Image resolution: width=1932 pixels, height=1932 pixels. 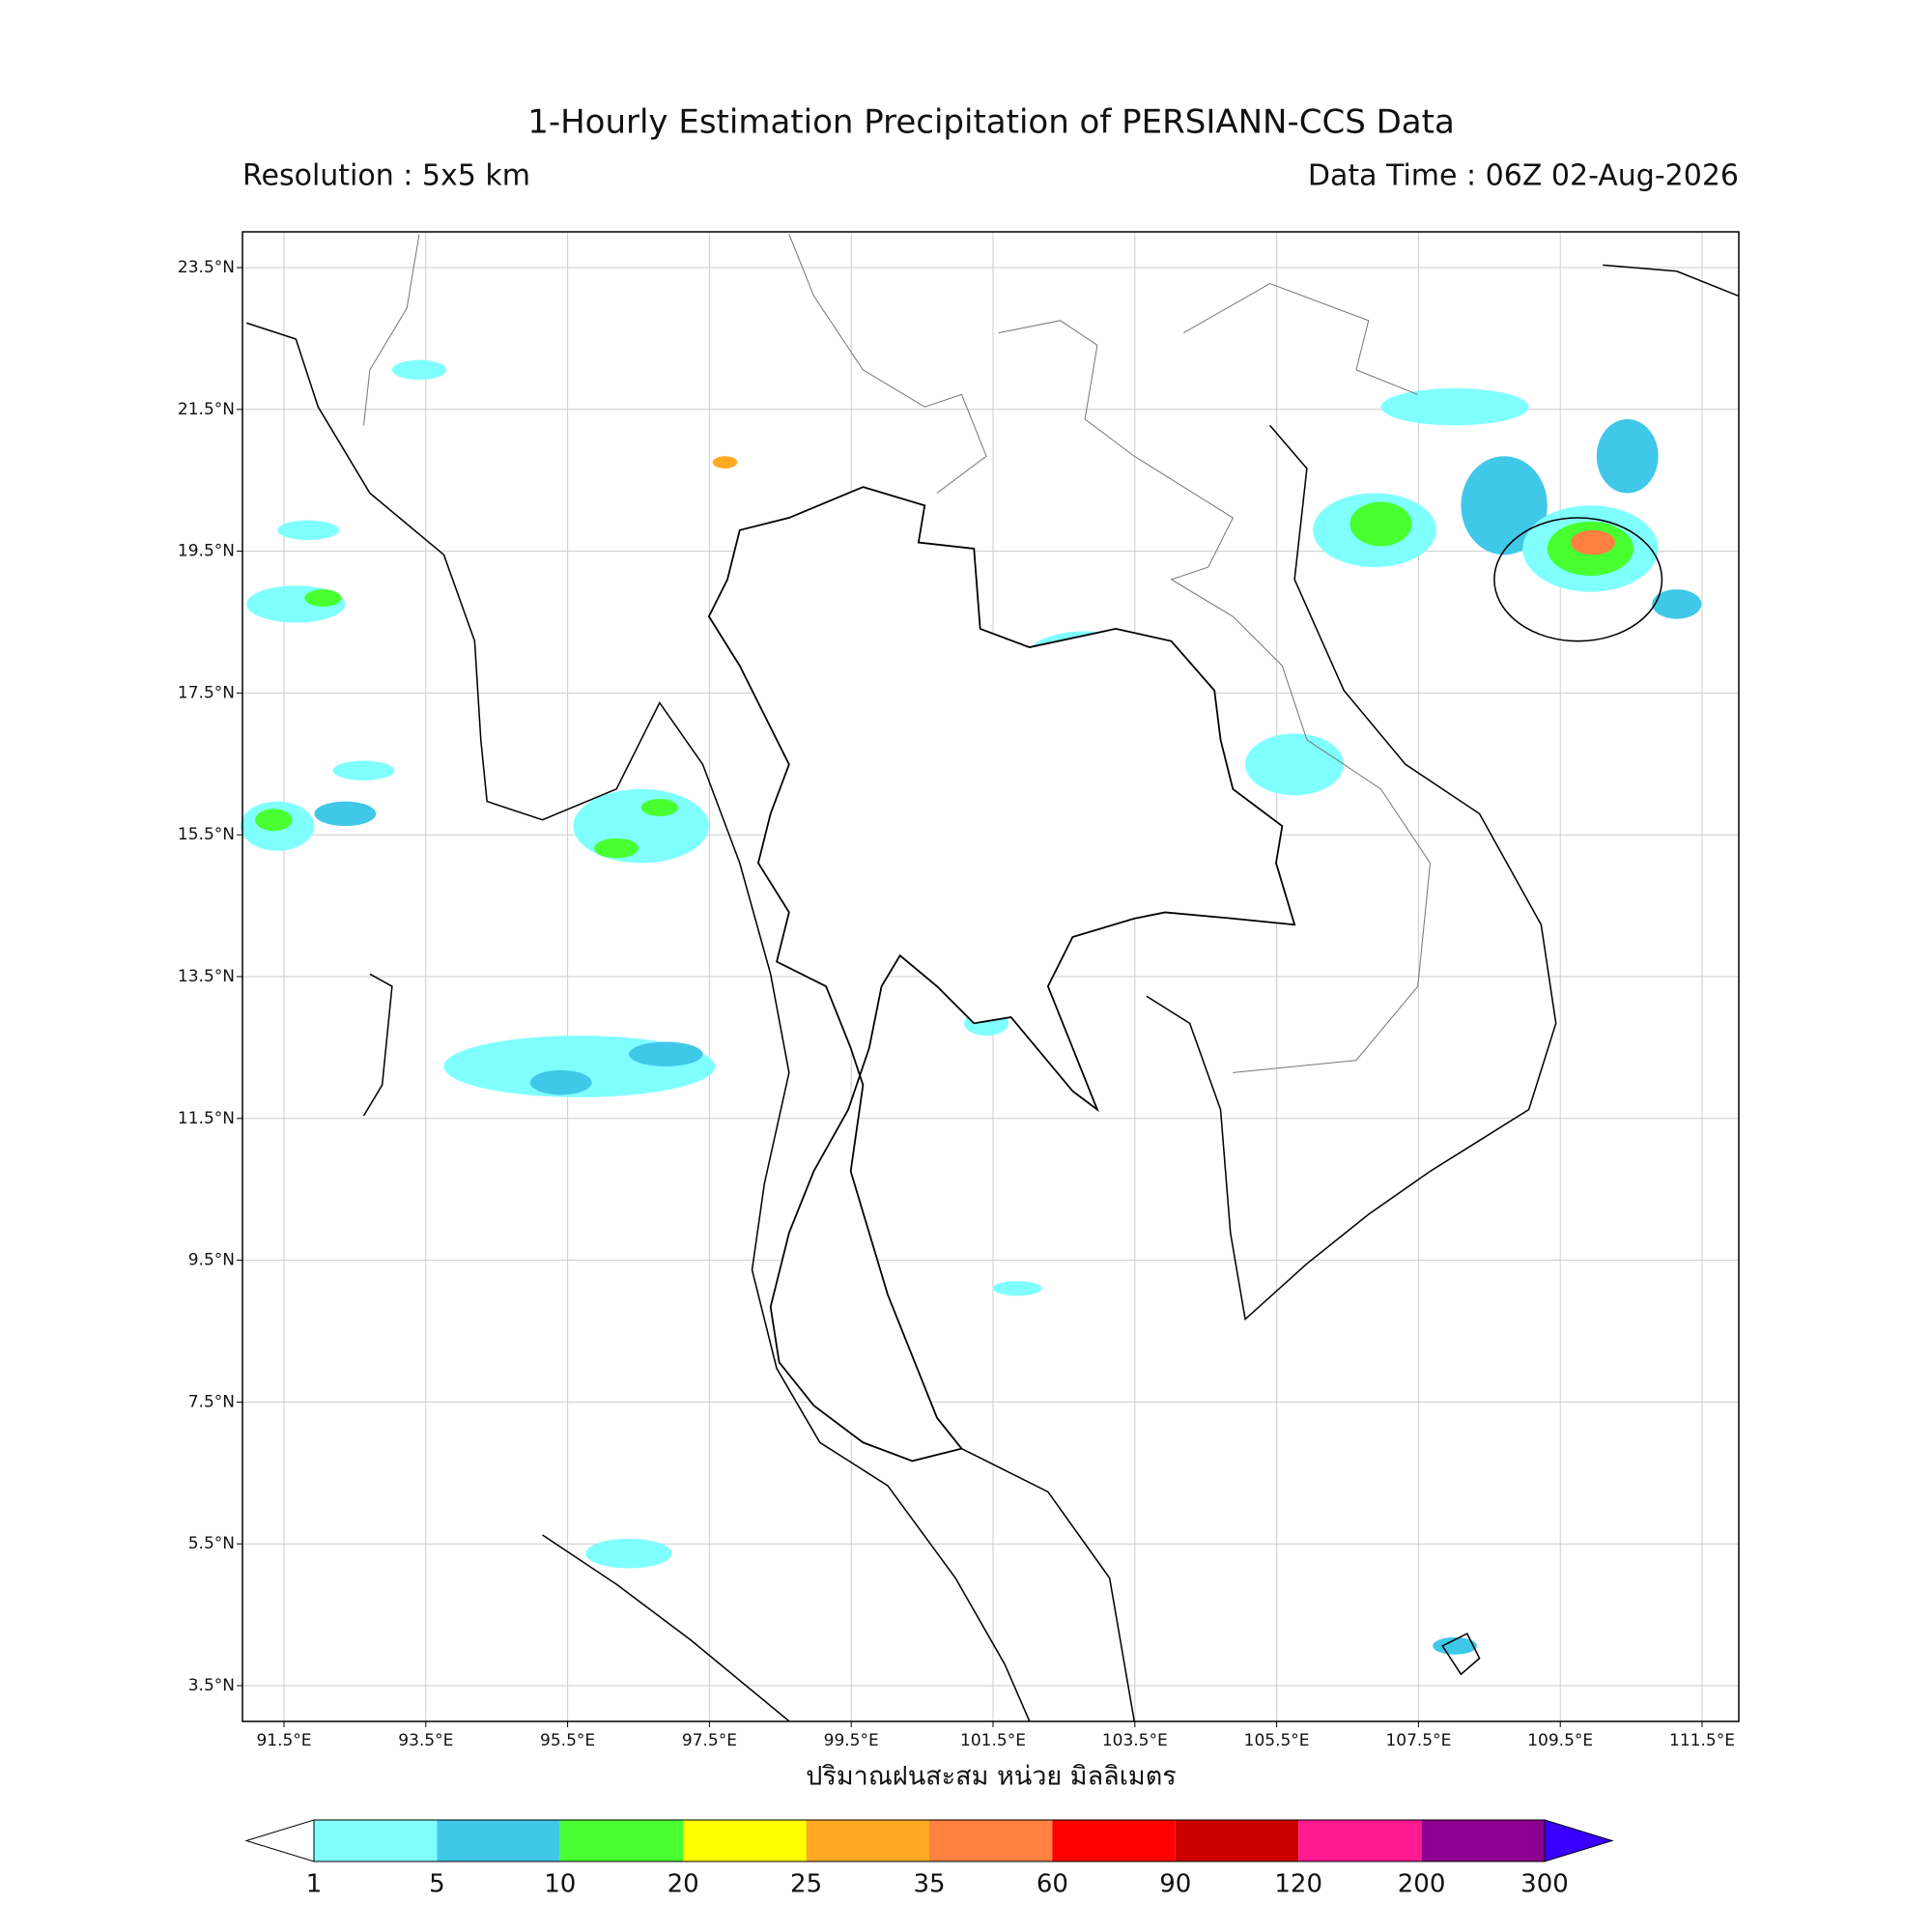 I want to click on colorbar-label: 200, so click(x=1422, y=1884).